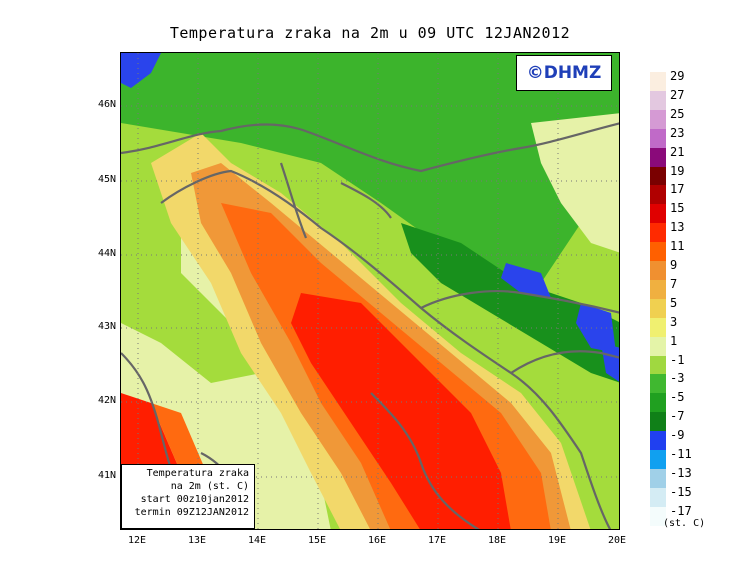 This screenshot has width=740, height=582. I want to click on lat-label-43n: 43N, so click(106, 326).